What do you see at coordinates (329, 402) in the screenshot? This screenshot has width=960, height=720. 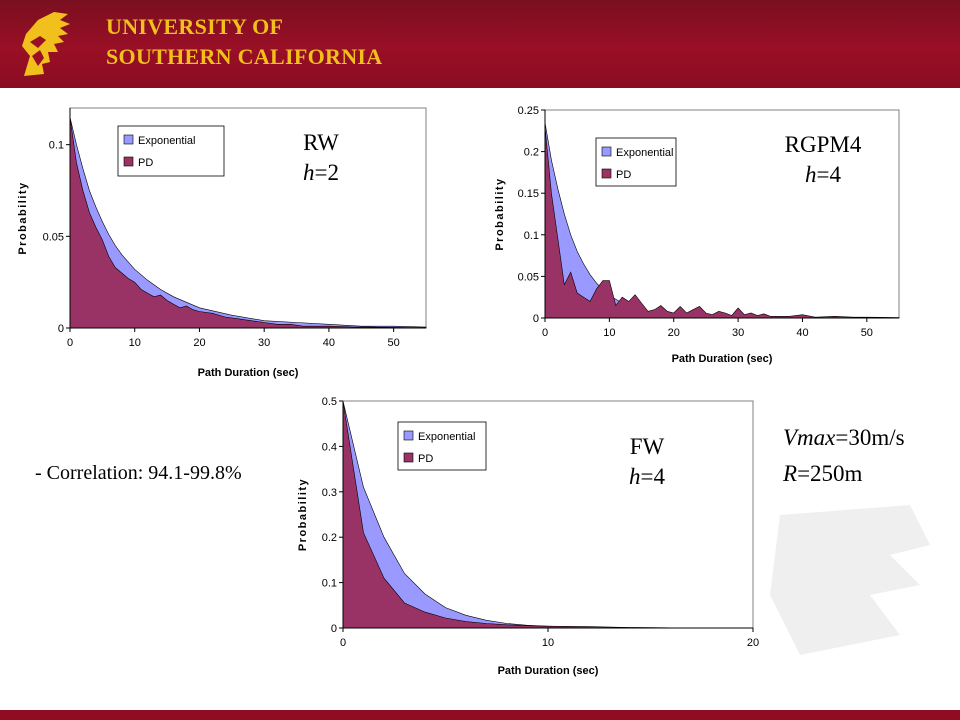 I see `y-tick-label: 0.5` at bounding box center [329, 402].